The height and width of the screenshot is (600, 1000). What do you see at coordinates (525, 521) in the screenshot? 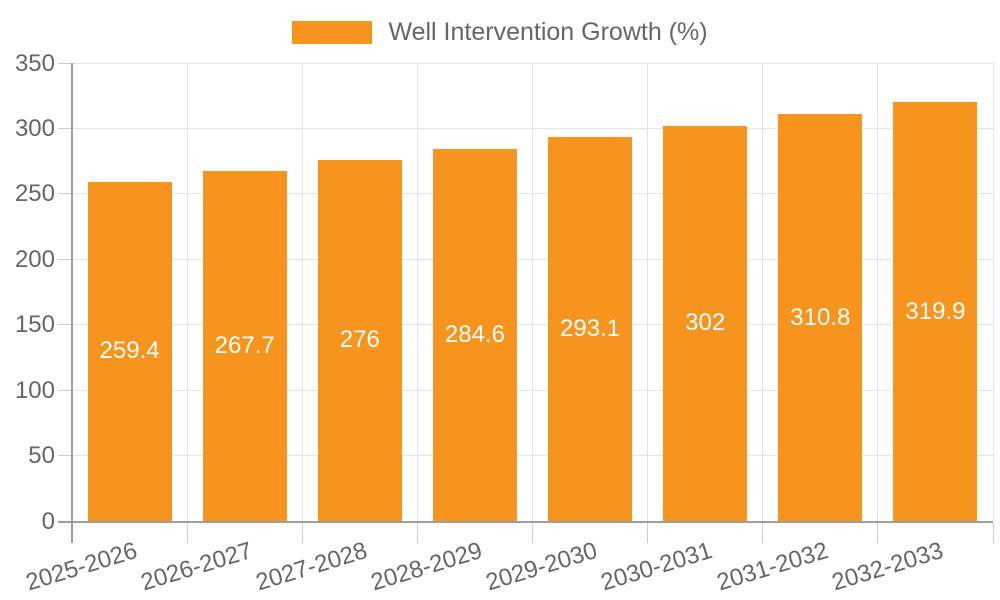
I see `x-axis-line` at bounding box center [525, 521].